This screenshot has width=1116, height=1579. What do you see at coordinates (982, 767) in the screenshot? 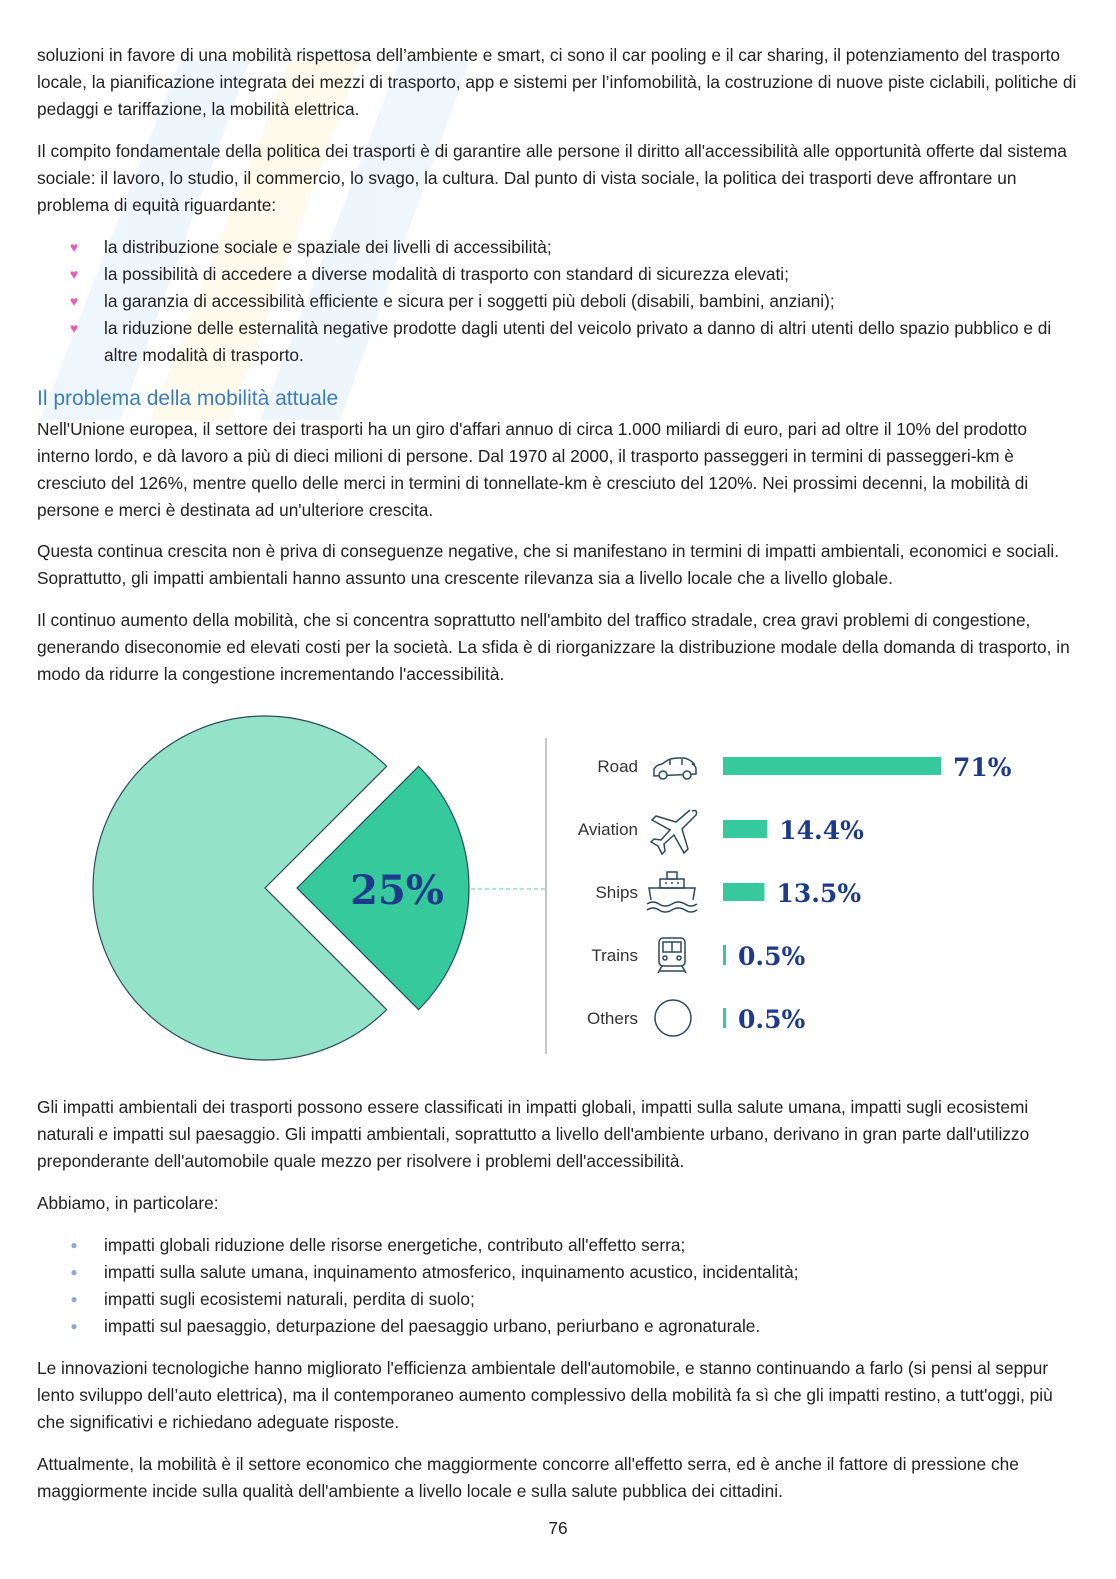
I see `value-label: 71%` at bounding box center [982, 767].